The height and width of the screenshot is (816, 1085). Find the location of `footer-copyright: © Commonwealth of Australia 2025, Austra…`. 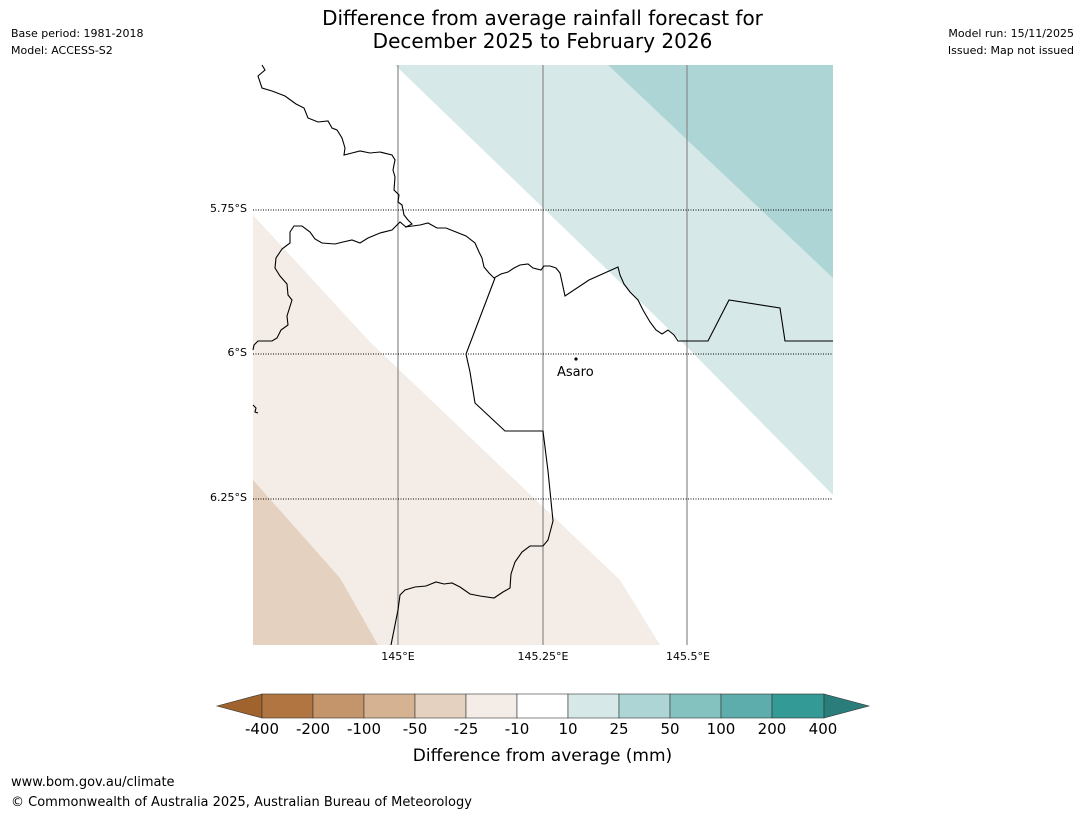

footer-copyright: © Commonwealth of Australia 2025, Austra… is located at coordinates (241, 802).